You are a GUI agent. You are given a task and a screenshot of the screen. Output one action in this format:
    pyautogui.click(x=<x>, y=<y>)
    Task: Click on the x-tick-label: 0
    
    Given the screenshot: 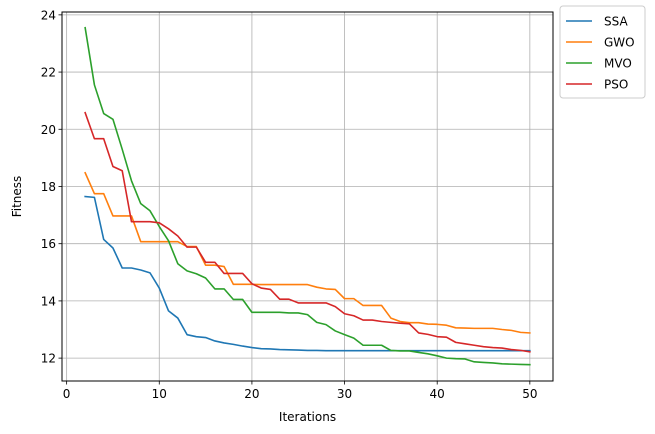 What is the action you would take?
    pyautogui.click(x=67, y=394)
    